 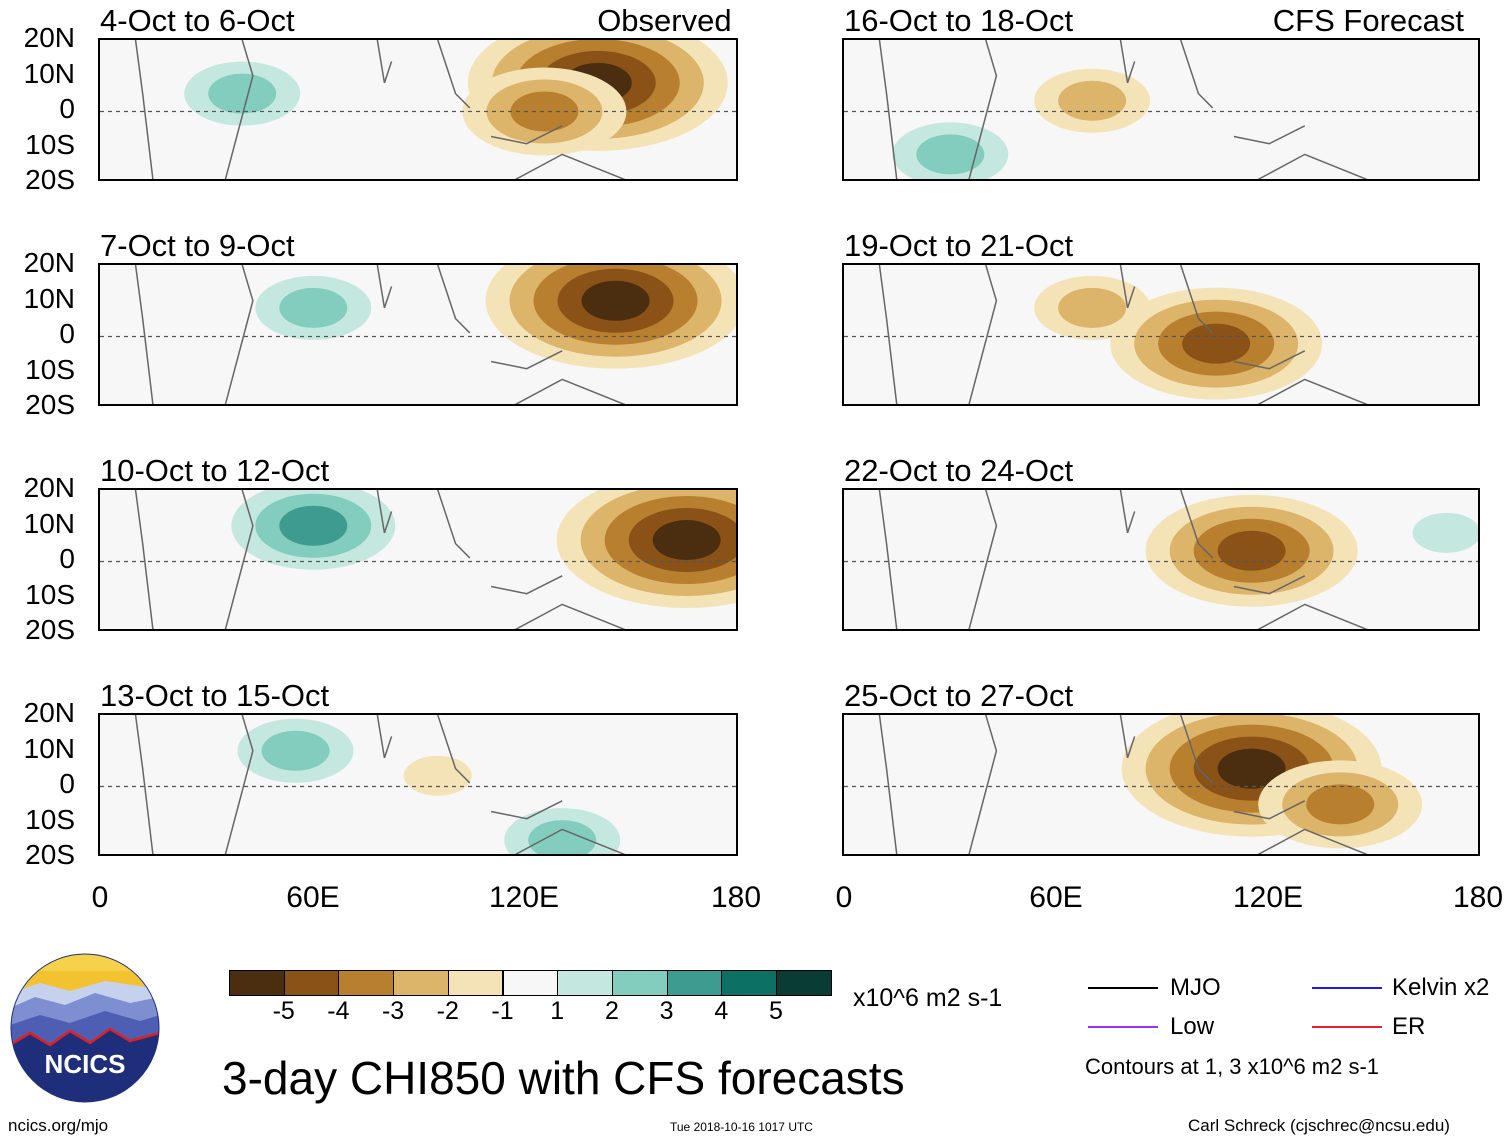 I want to click on logo-text: NCICS, so click(x=85, y=1064).